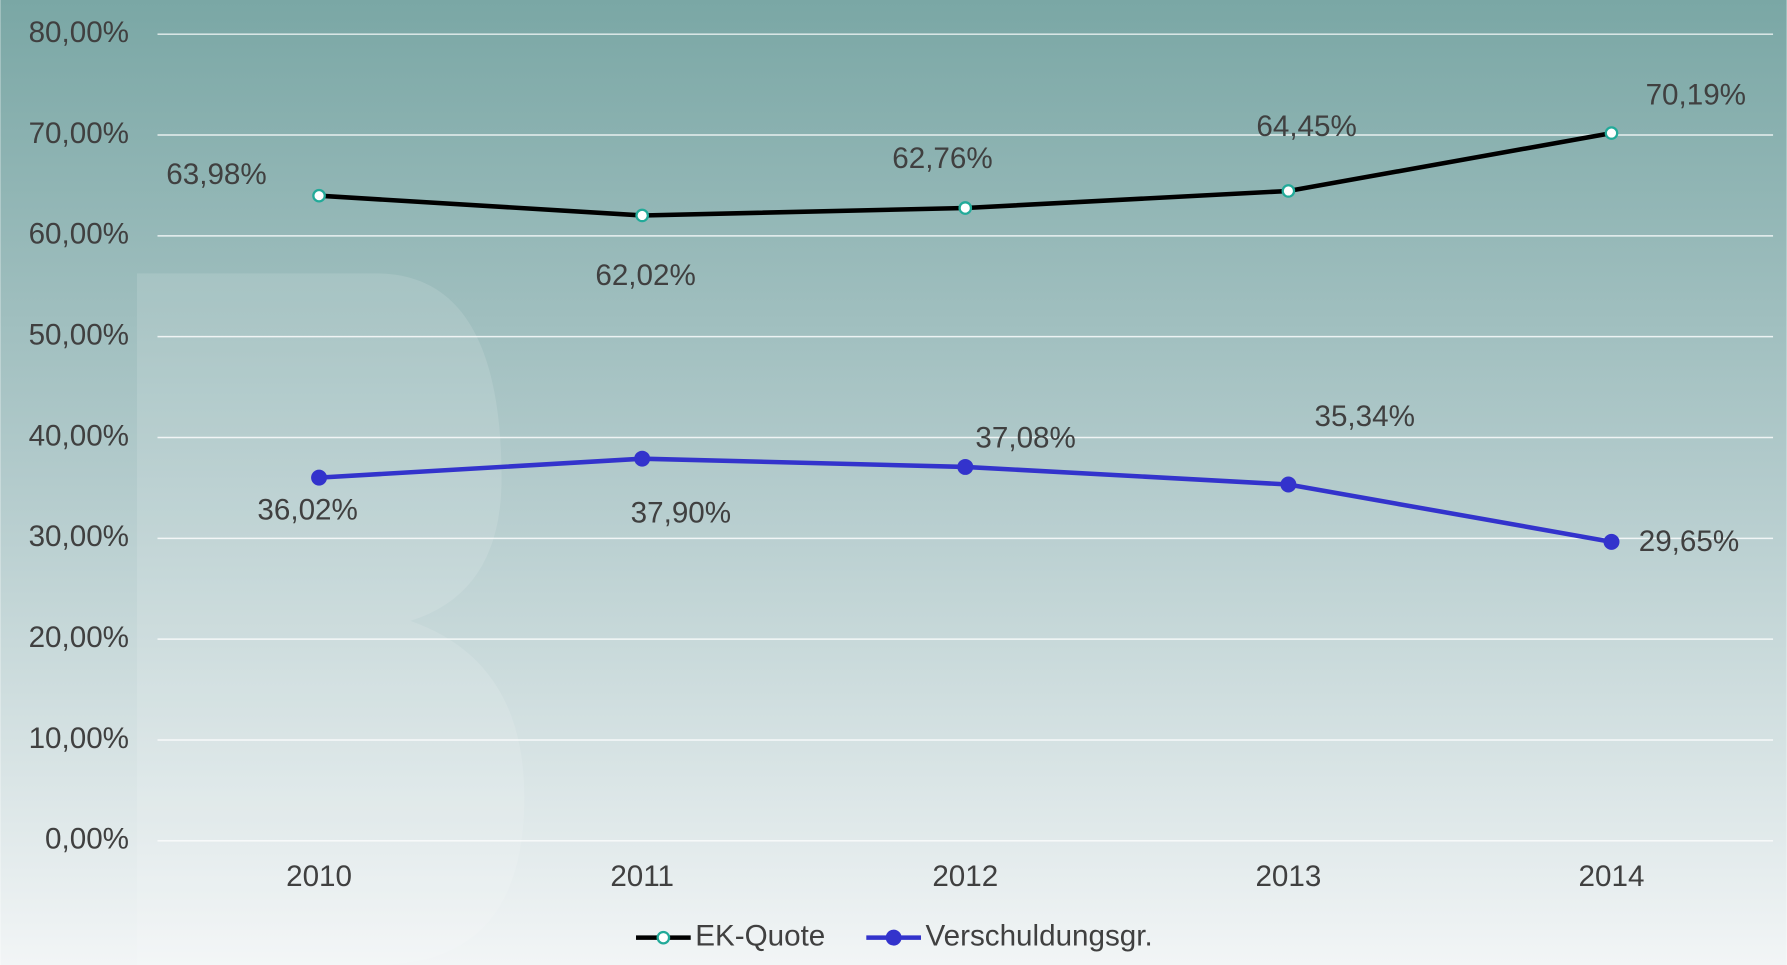 The width and height of the screenshot is (1787, 965). I want to click on legend-label: EK-Quote, so click(760, 935).